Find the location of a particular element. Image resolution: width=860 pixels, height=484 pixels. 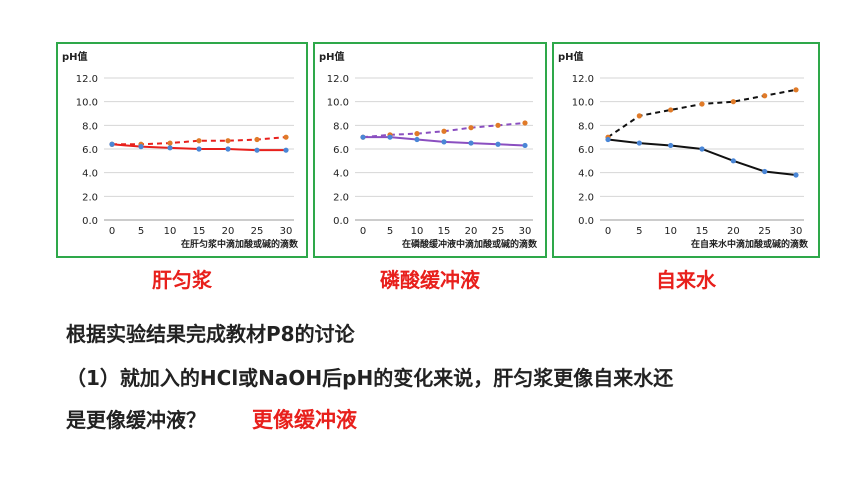

answer-text: 更像缓冲液 is located at coordinates (304, 420).